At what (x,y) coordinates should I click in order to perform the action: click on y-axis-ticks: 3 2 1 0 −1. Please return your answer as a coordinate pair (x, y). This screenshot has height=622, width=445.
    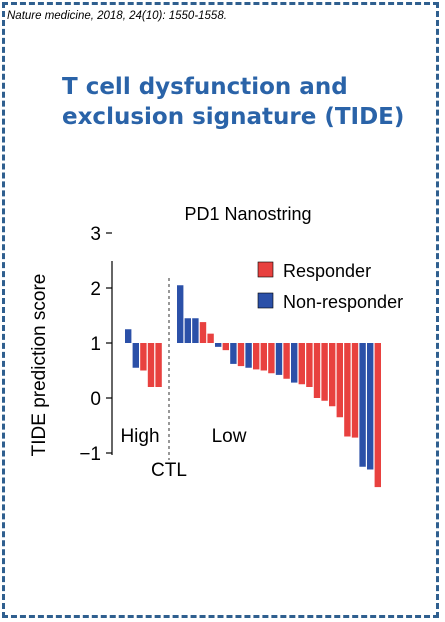
    Looking at the image, I should click on (95, 344).